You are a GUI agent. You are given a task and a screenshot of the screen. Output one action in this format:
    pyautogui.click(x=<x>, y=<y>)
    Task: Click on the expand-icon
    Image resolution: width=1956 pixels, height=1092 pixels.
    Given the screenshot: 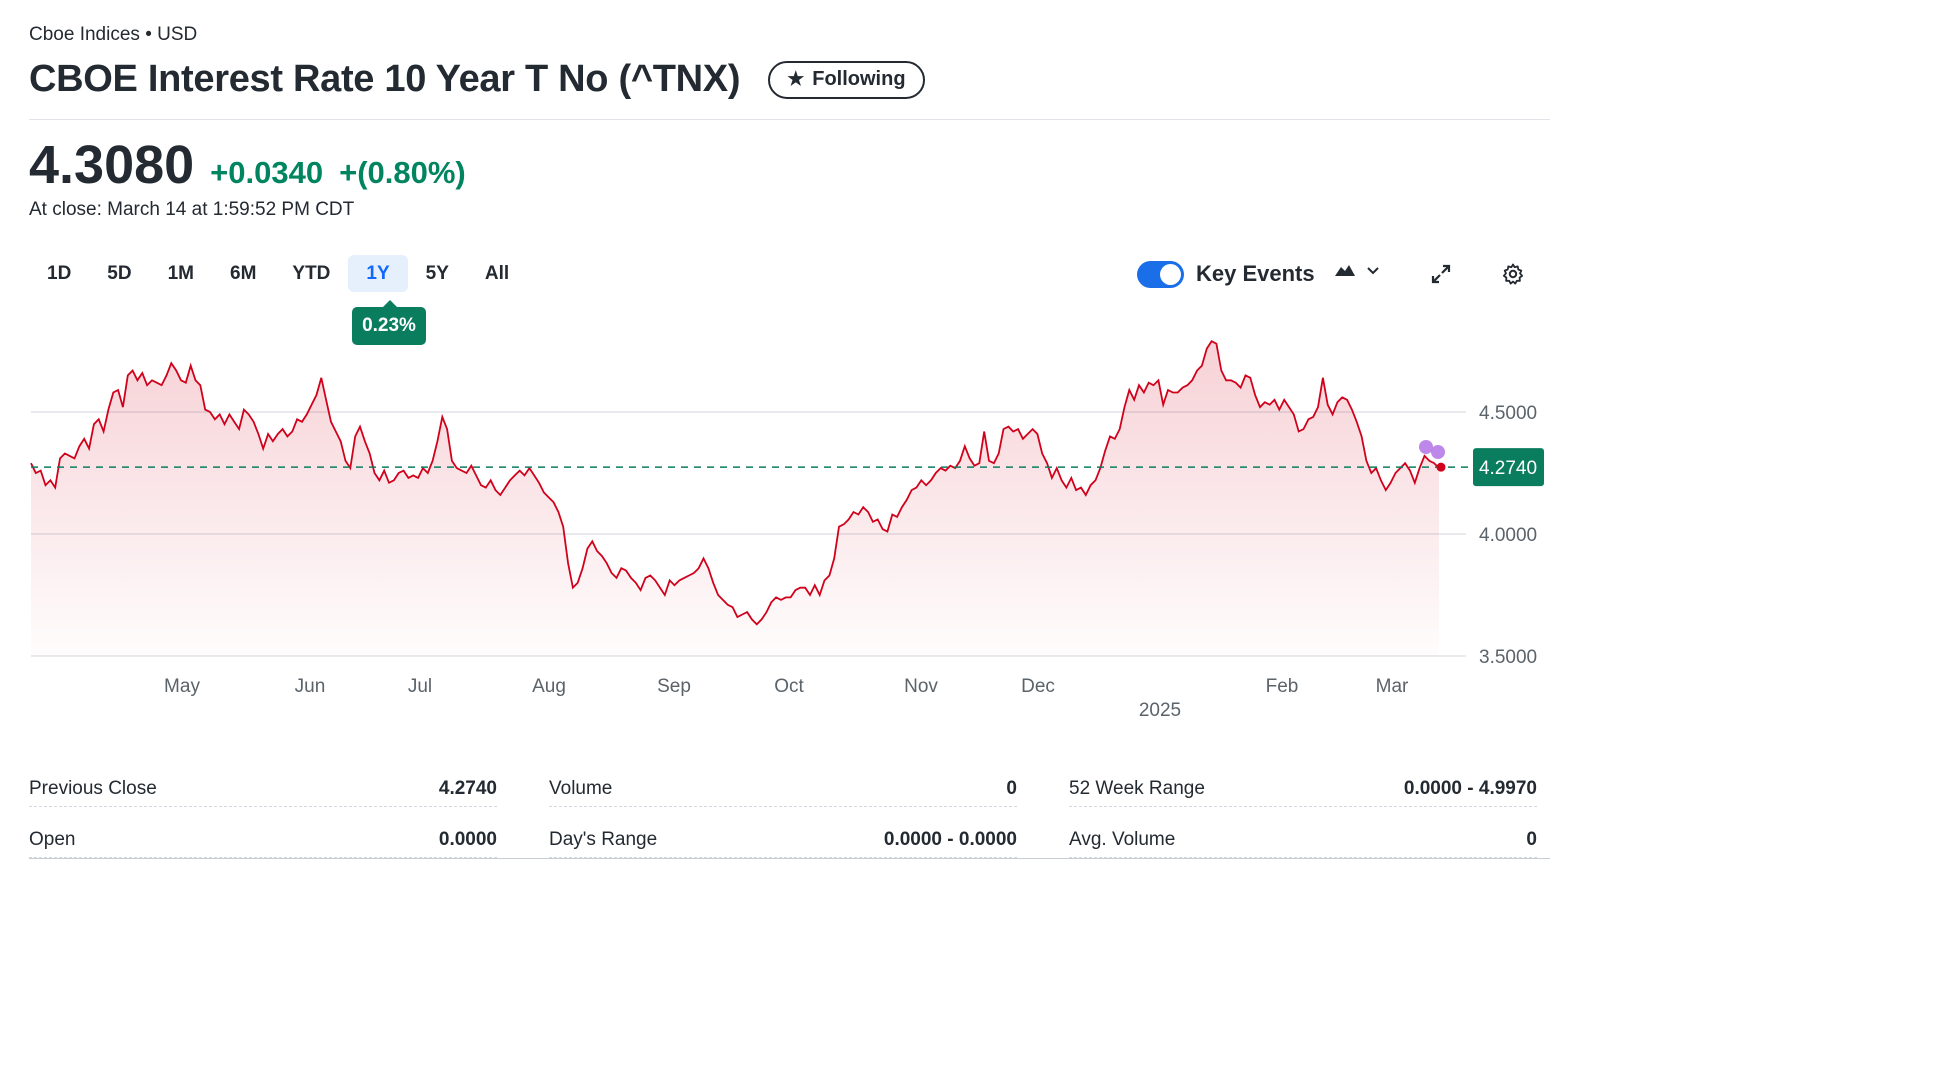 What is the action you would take?
    pyautogui.click(x=1441, y=274)
    